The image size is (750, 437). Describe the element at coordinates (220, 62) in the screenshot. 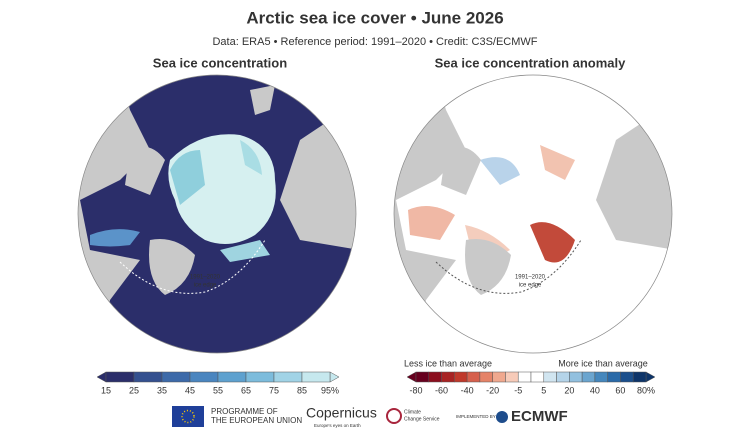

I see `panel-title: Sea ice concentration` at that location.